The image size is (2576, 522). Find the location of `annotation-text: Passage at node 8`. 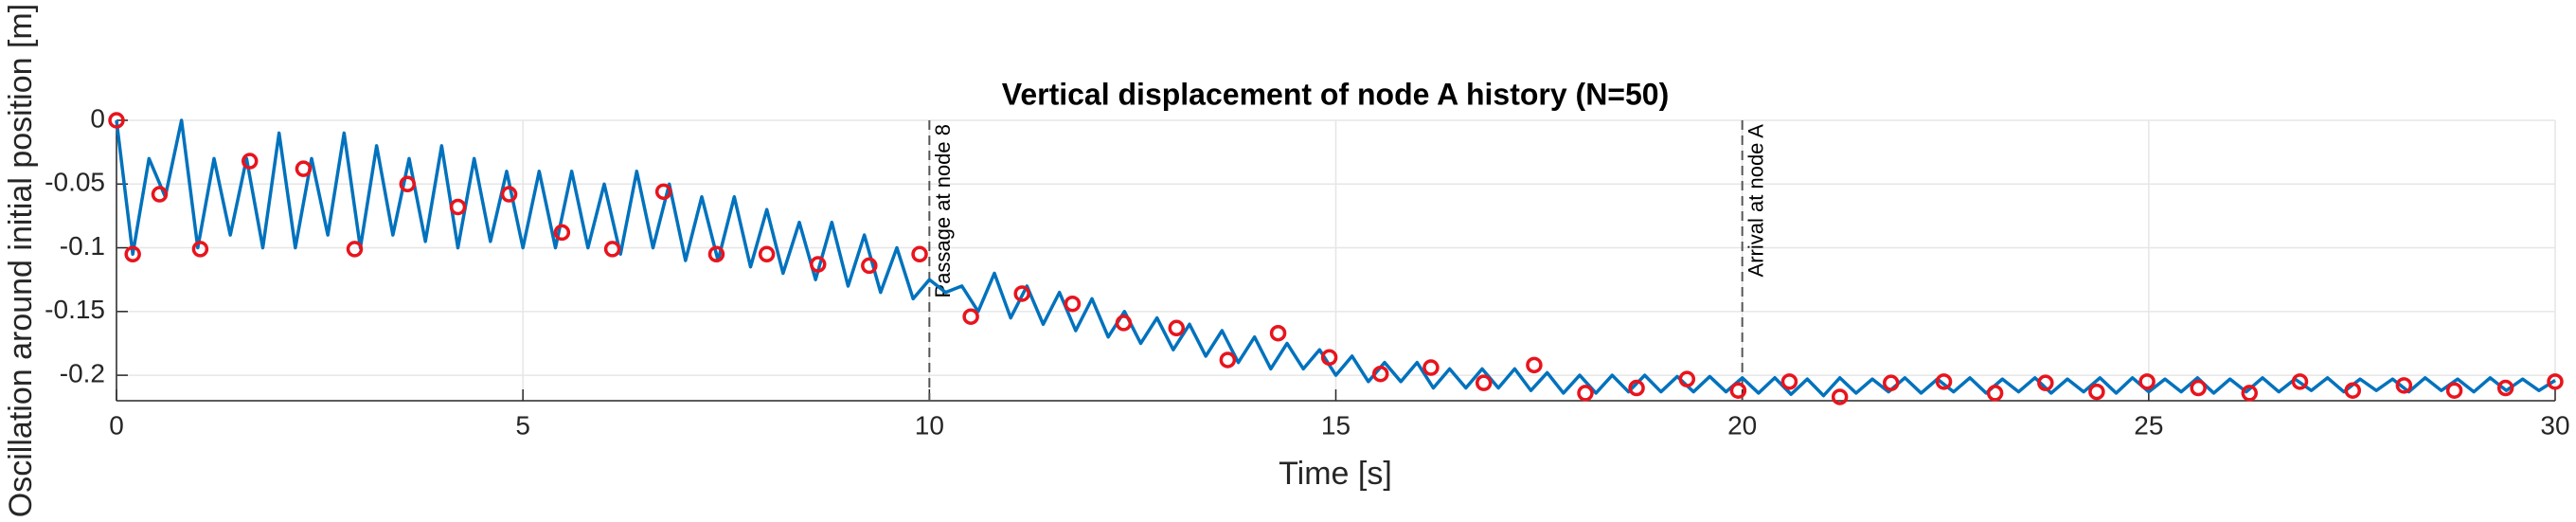

annotation-text: Passage at node 8 is located at coordinates (943, 210).